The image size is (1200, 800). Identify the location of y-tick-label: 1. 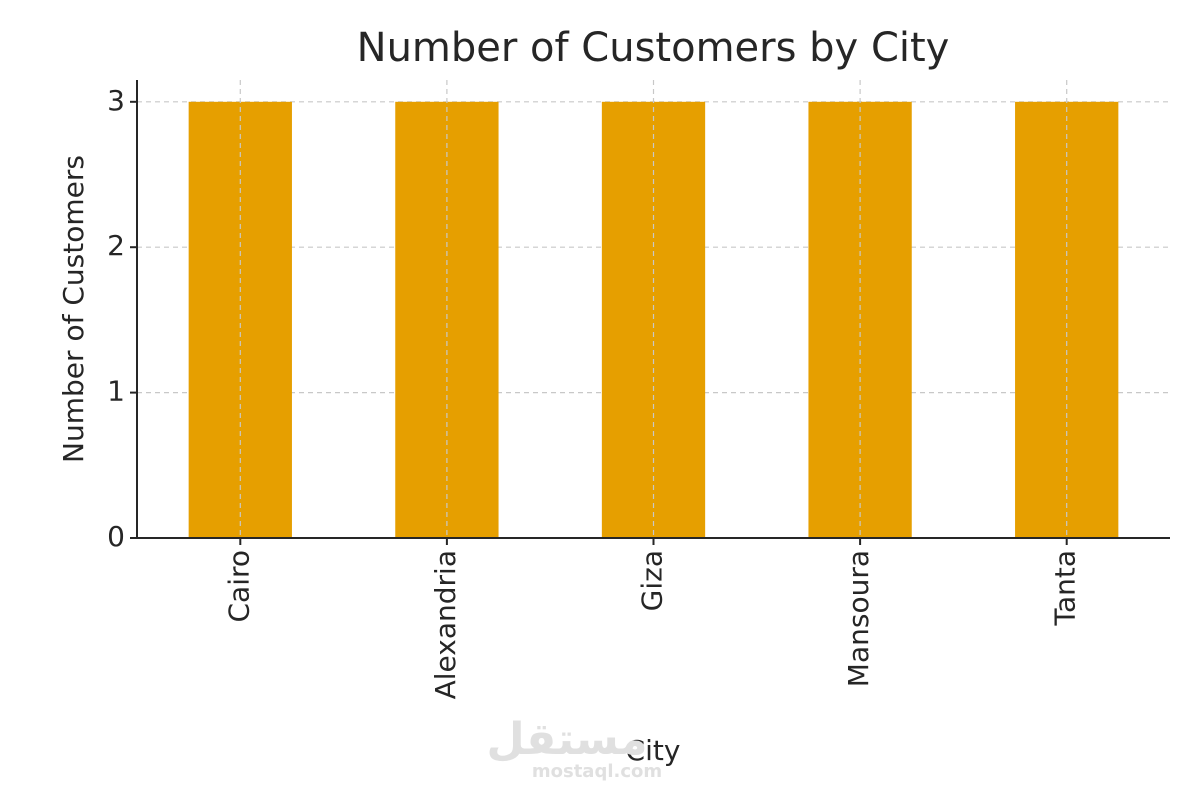
(116, 391).